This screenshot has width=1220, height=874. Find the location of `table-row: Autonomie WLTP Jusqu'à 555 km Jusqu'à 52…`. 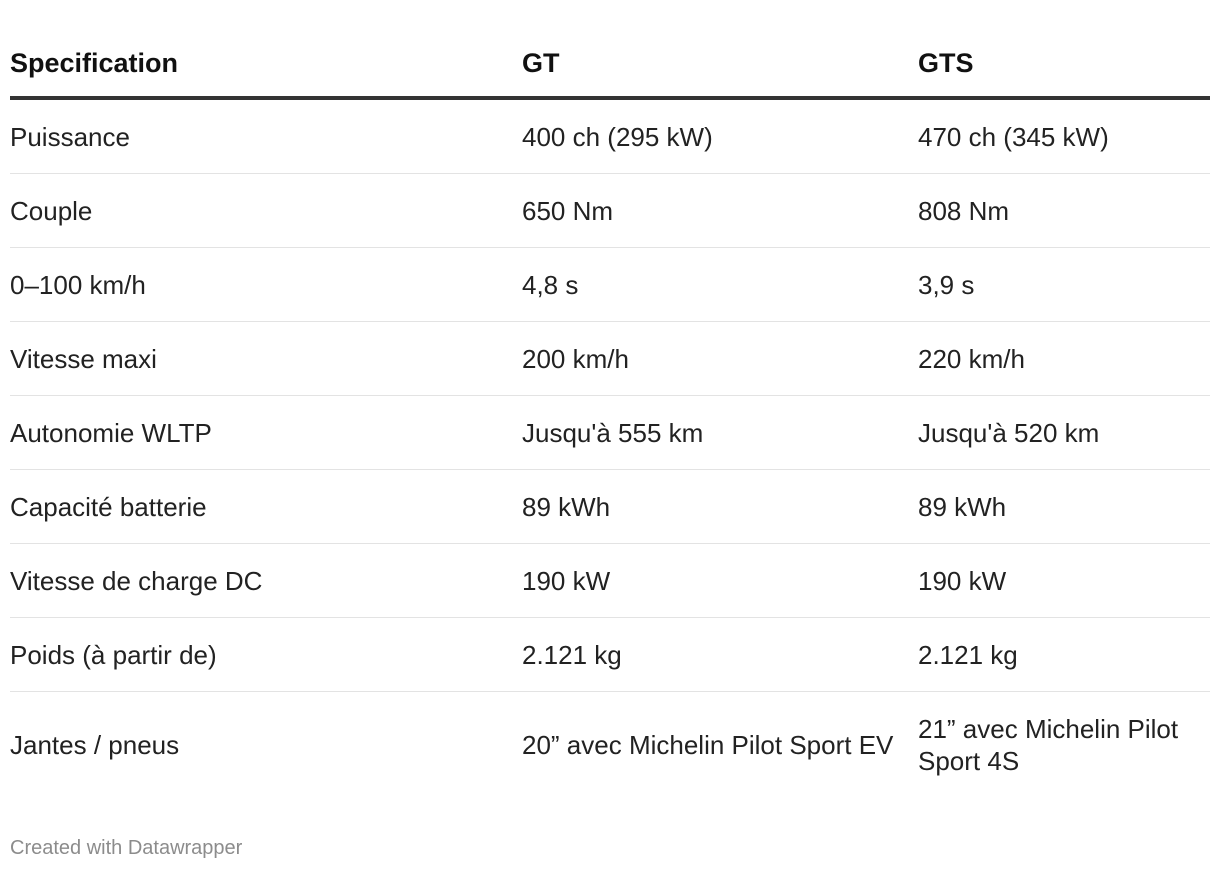

table-row: Autonomie WLTP Jusqu'à 555 km Jusqu'à 52… is located at coordinates (610, 432).